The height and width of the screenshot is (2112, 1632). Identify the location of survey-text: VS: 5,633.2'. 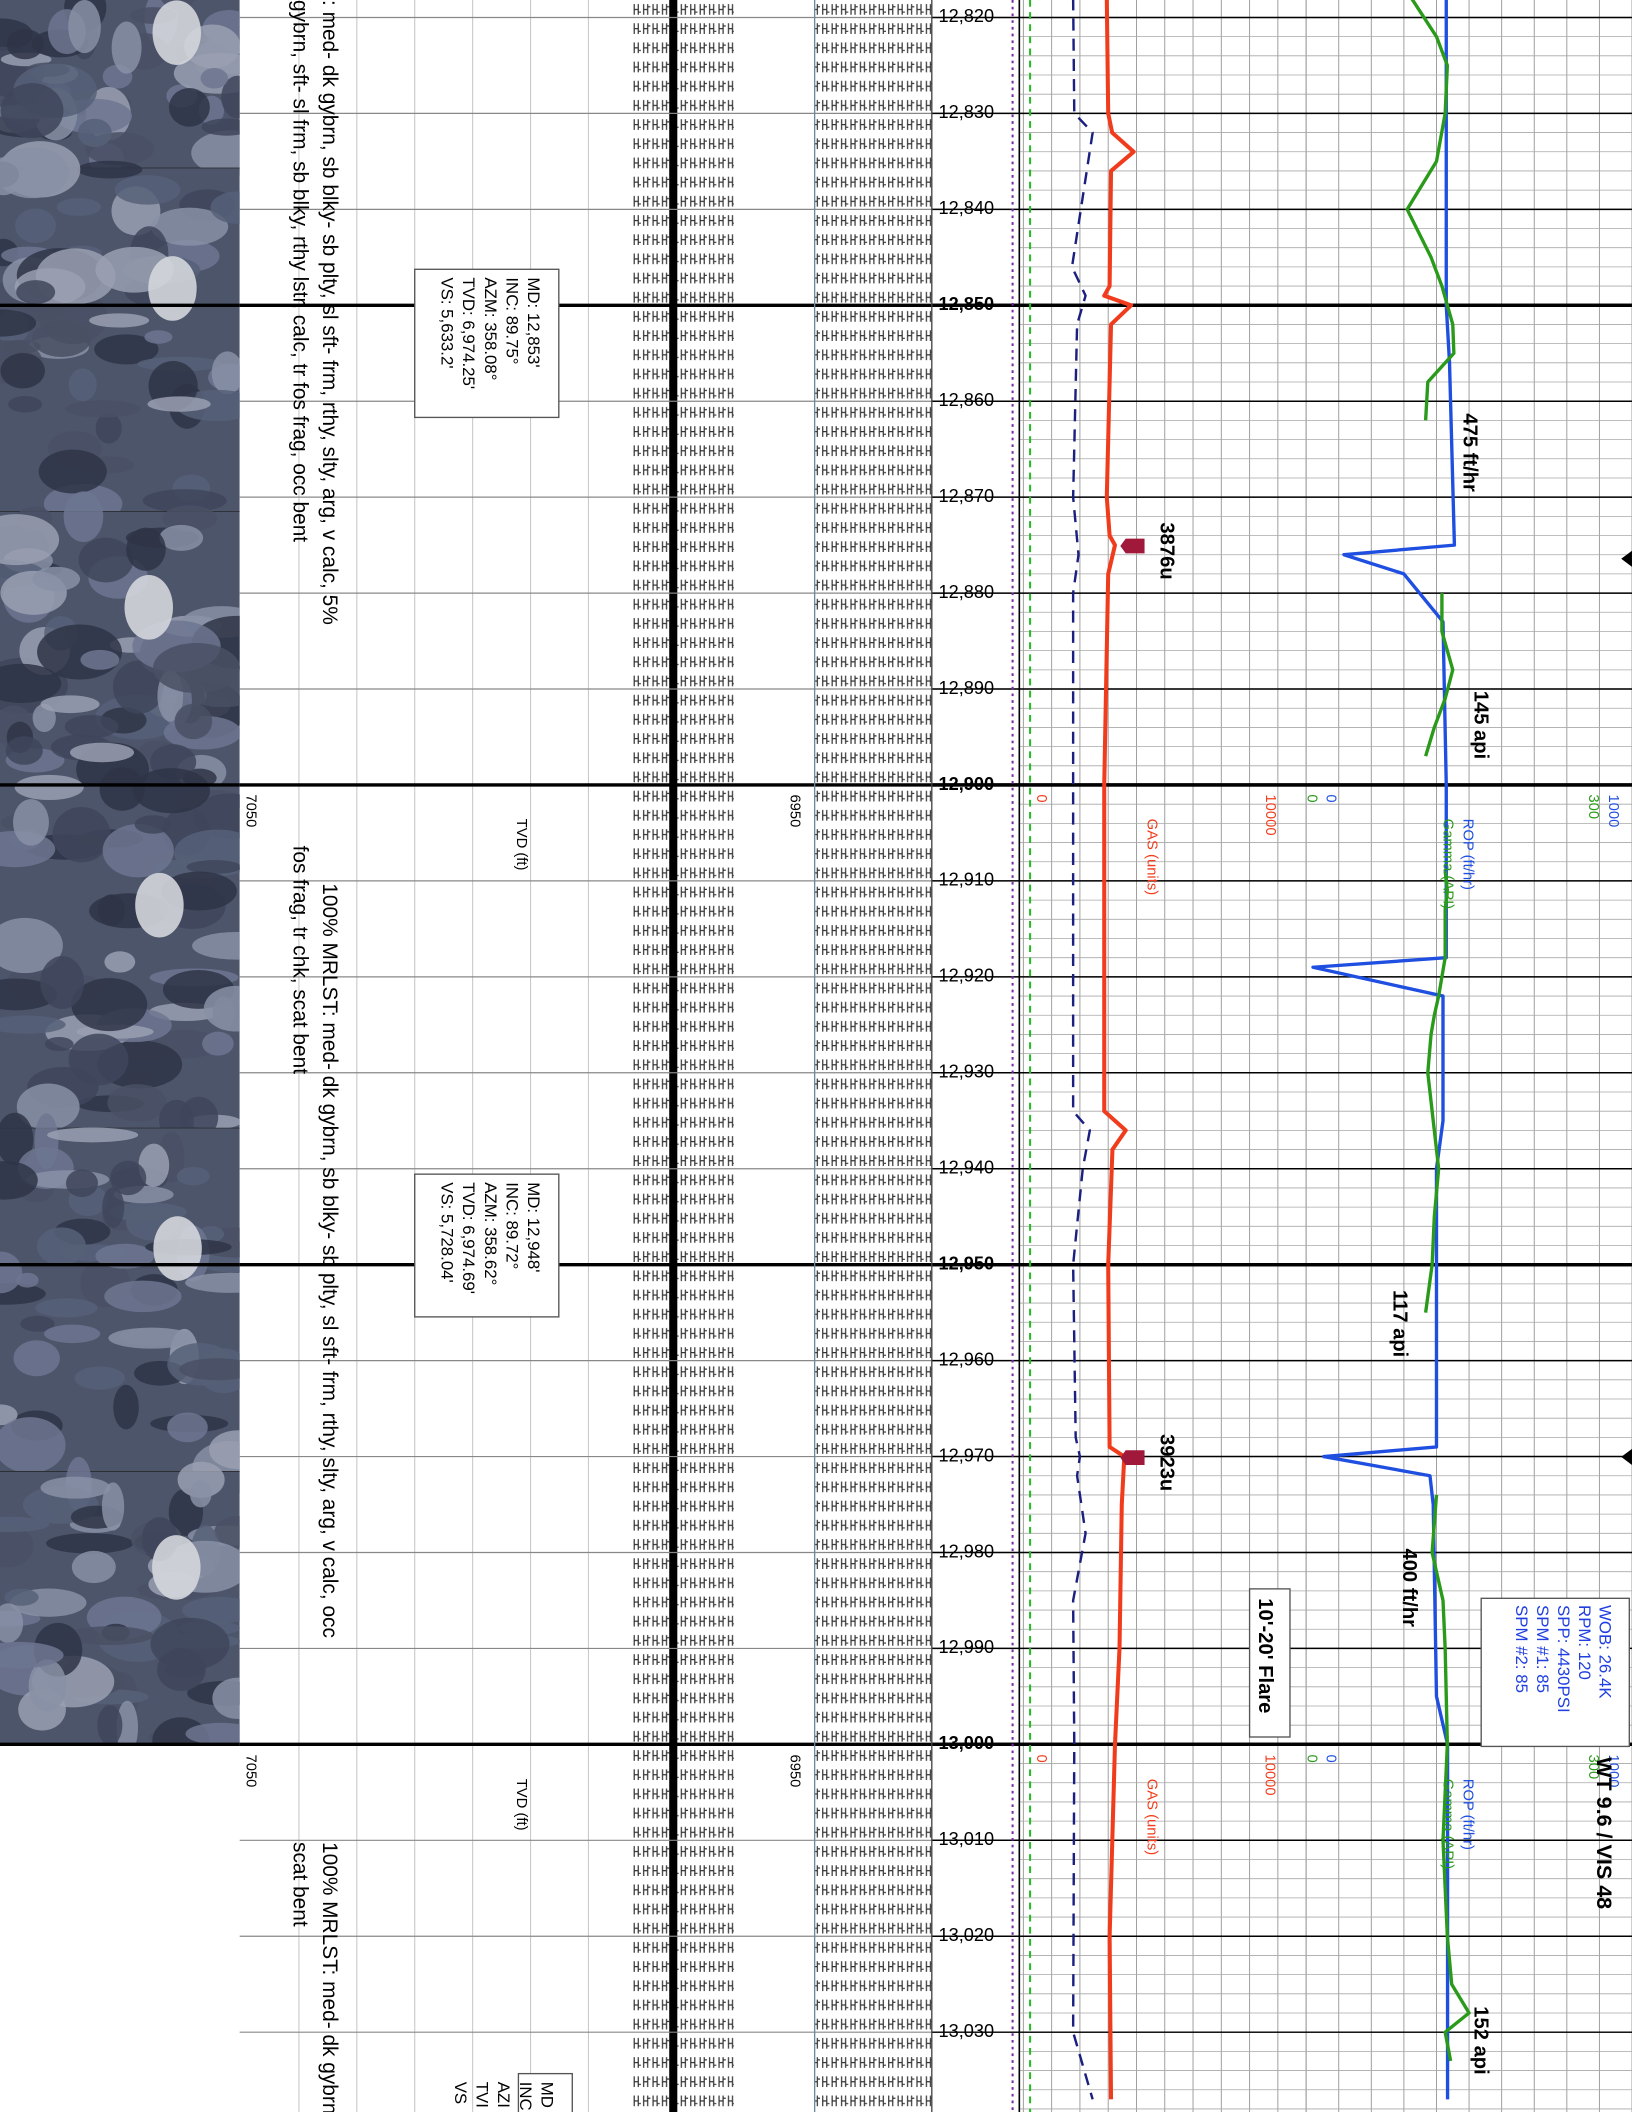
(447, 322).